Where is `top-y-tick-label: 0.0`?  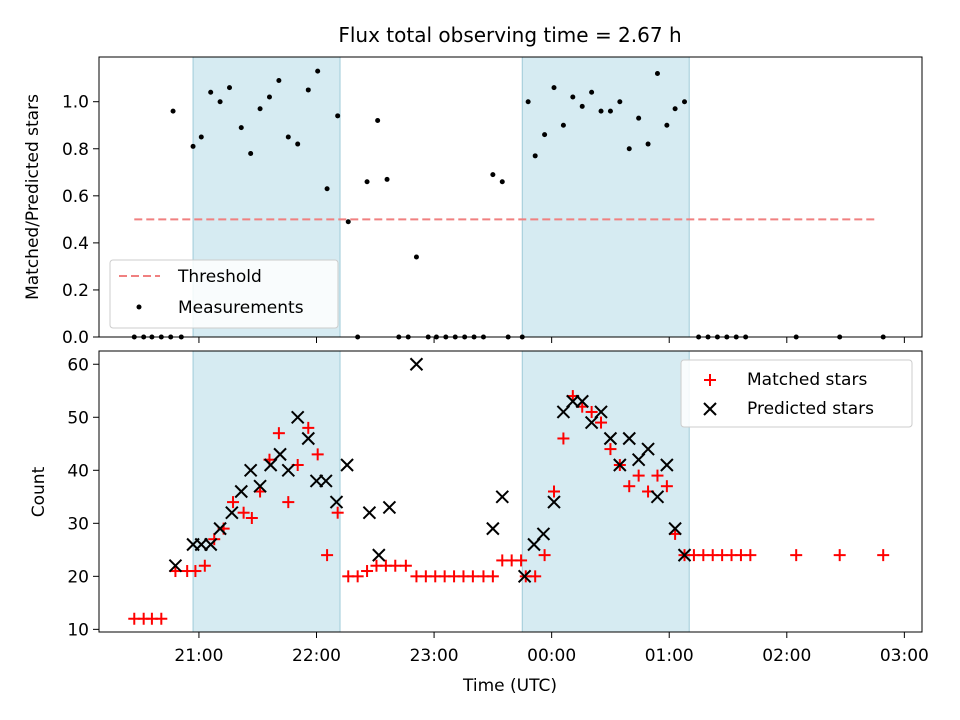 top-y-tick-label: 0.0 is located at coordinates (75, 338).